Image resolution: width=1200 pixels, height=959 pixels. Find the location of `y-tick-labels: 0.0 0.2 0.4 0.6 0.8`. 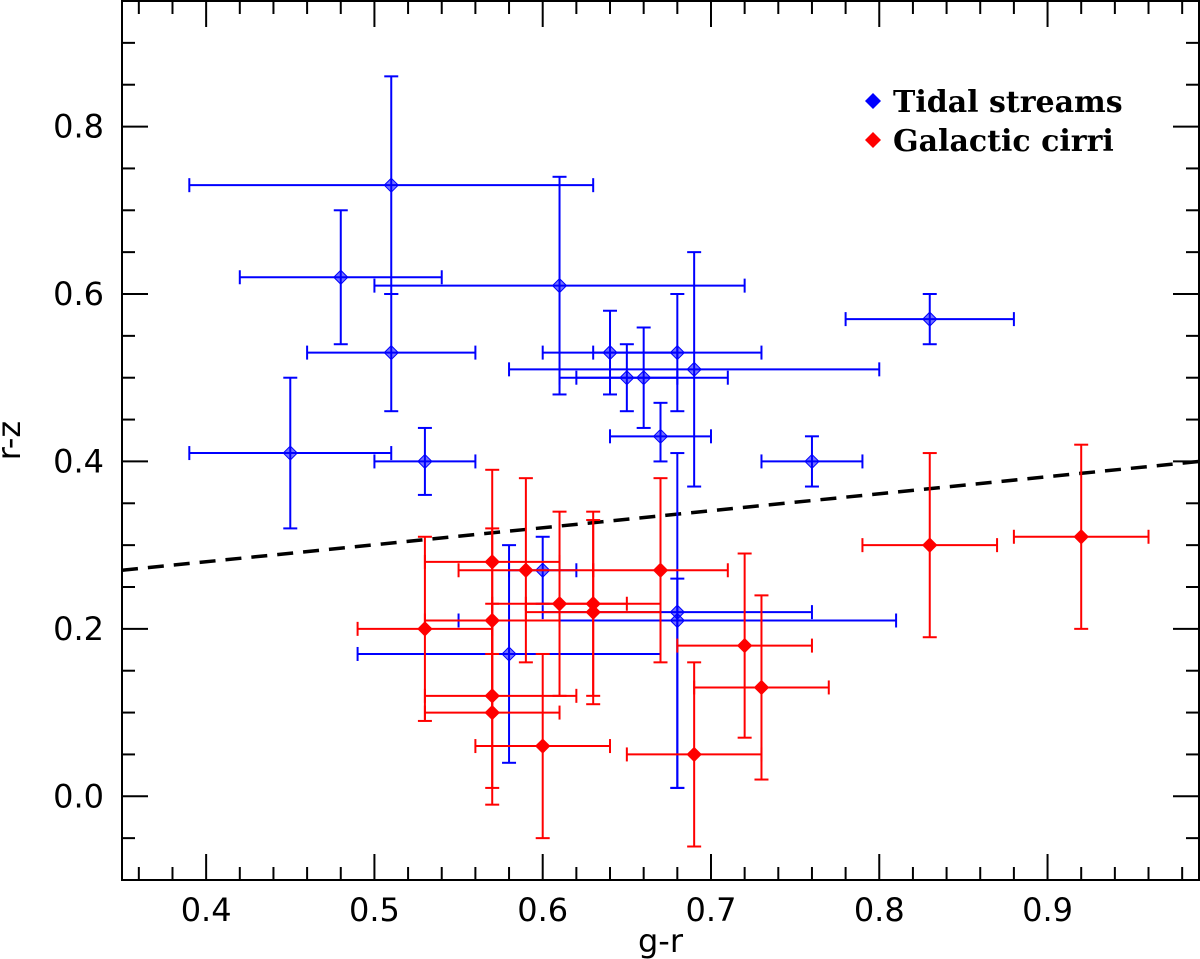

y-tick-labels: 0.0 0.2 0.4 0.6 0.8 is located at coordinates (78, 462).